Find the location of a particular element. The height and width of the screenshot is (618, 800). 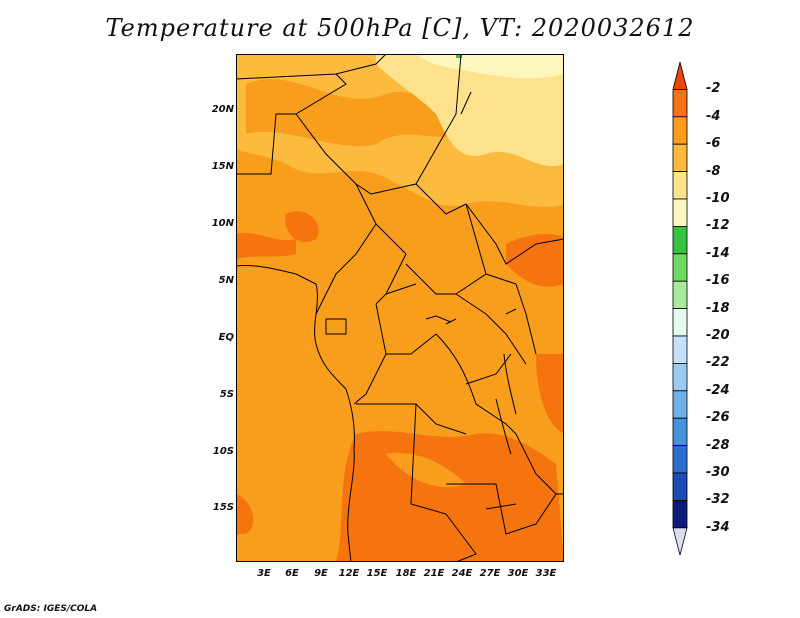

colorbar-label: -4 is located at coordinates (713, 116).